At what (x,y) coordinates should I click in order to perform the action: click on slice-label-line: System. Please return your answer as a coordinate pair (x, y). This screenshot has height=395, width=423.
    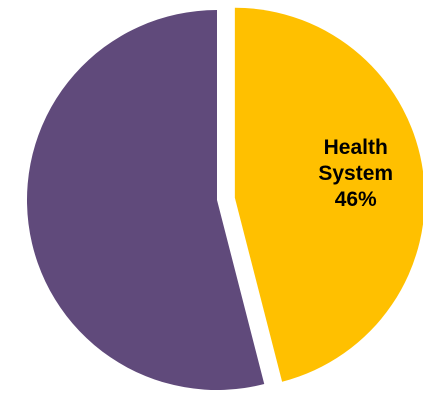
    Looking at the image, I should click on (355, 173).